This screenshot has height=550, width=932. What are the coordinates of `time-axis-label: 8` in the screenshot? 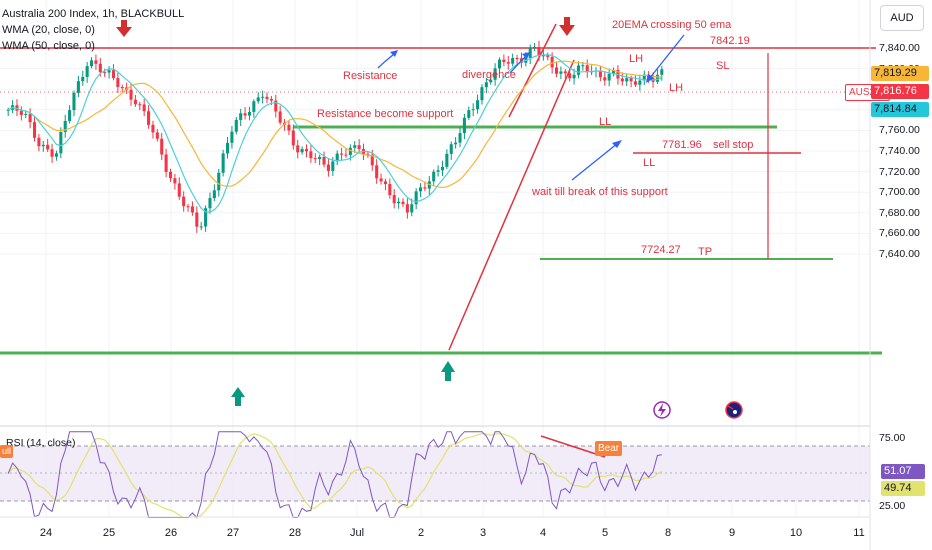 It's located at (668, 533).